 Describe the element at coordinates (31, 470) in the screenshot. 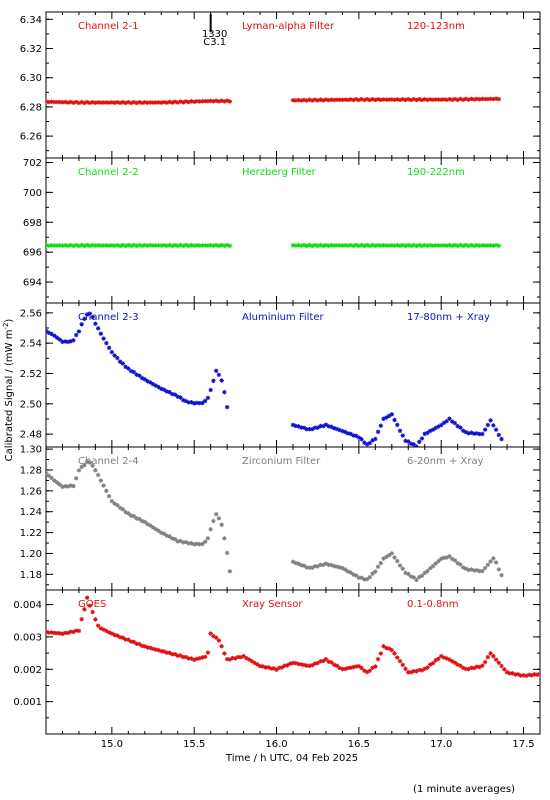

I see `y-tick-label: 1.28` at that location.